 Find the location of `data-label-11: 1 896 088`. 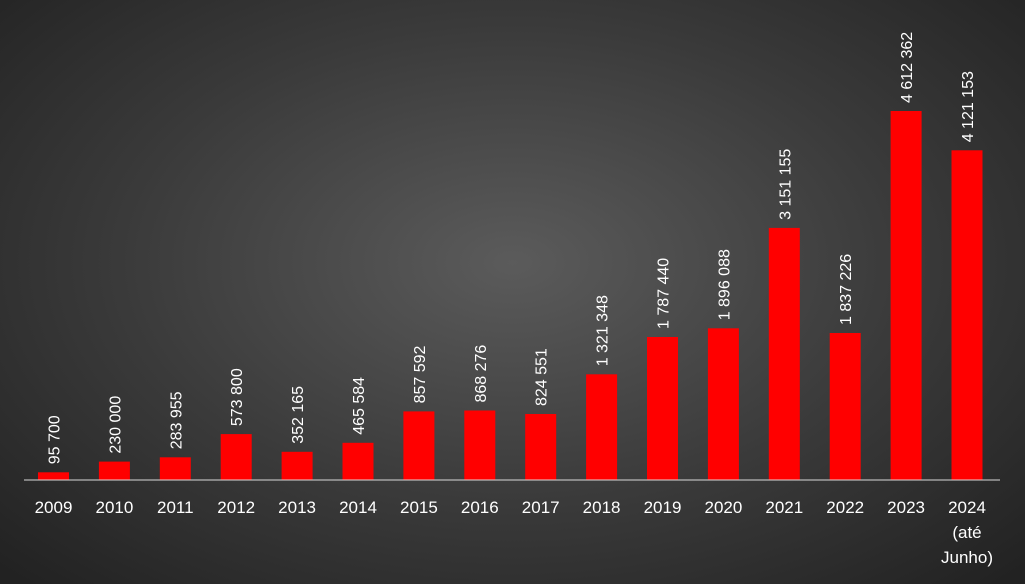

data-label-11: 1 896 088 is located at coordinates (724, 284).